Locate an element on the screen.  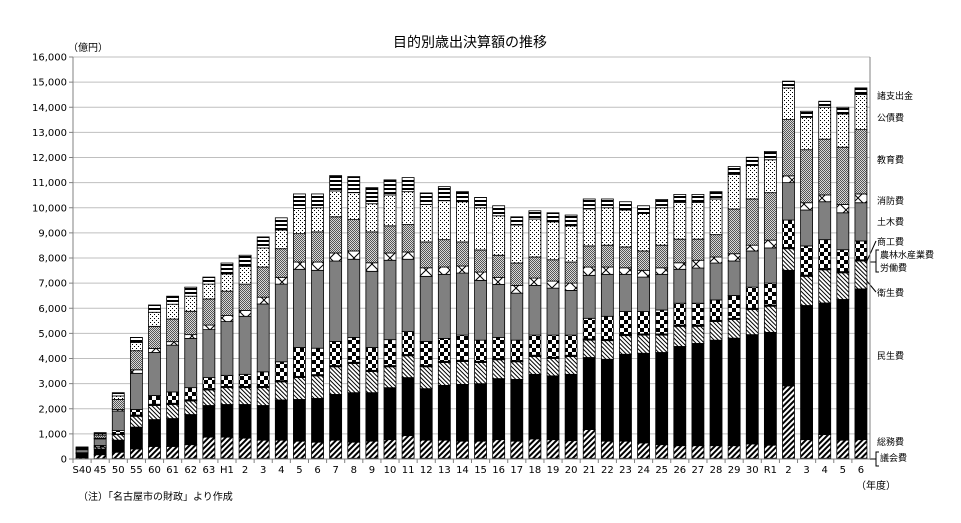
x-tick-label: 18 is located at coordinates (535, 470).